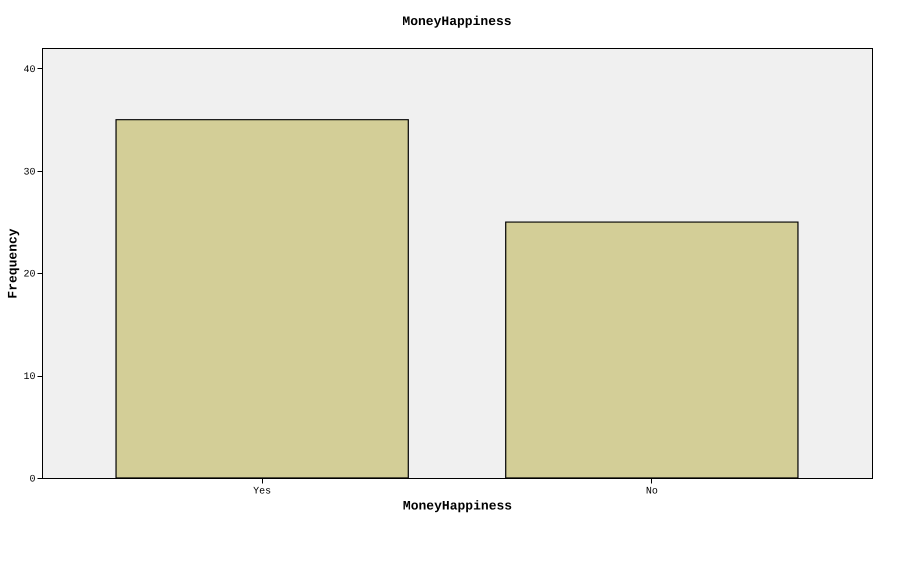  Describe the element at coordinates (29, 275) in the screenshot. I see `y-tick-label: 20` at that location.